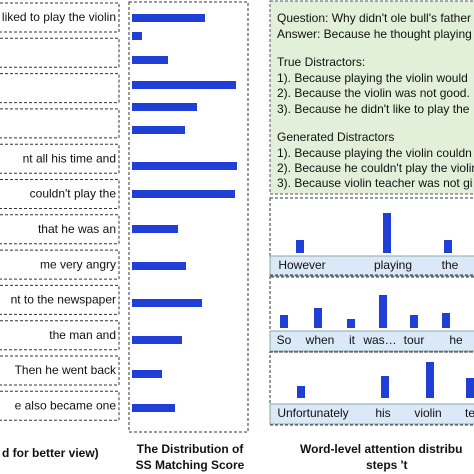  What do you see at coordinates (50, 453) in the screenshot?
I see `left-caption: d for better view)` at bounding box center [50, 453].